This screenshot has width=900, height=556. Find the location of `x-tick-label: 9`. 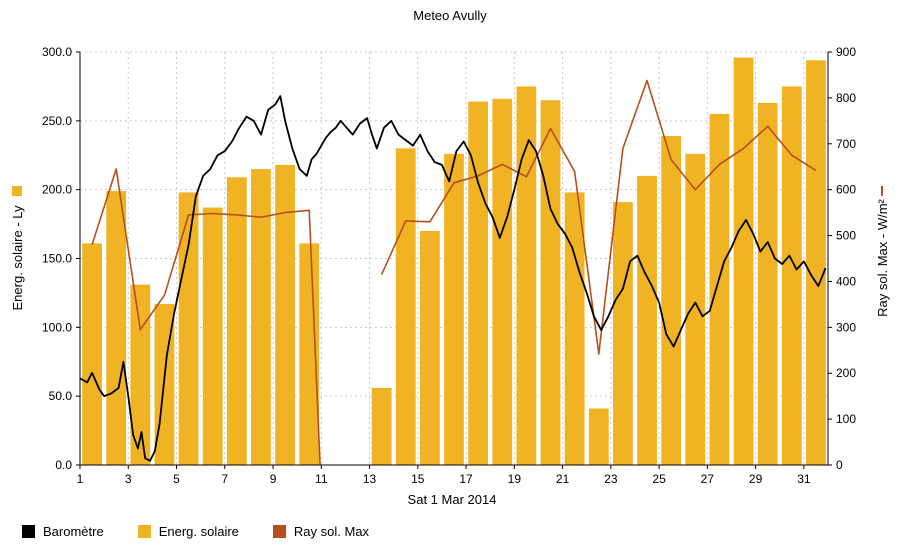

x-tick-label: 9 is located at coordinates (273, 479).